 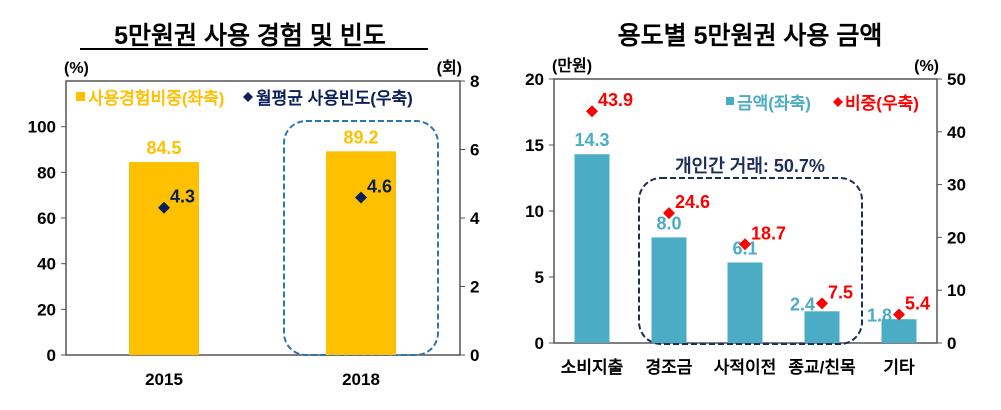 What do you see at coordinates (917, 303) in the screenshot?
I see `marker-value-label: 5.4` at bounding box center [917, 303].